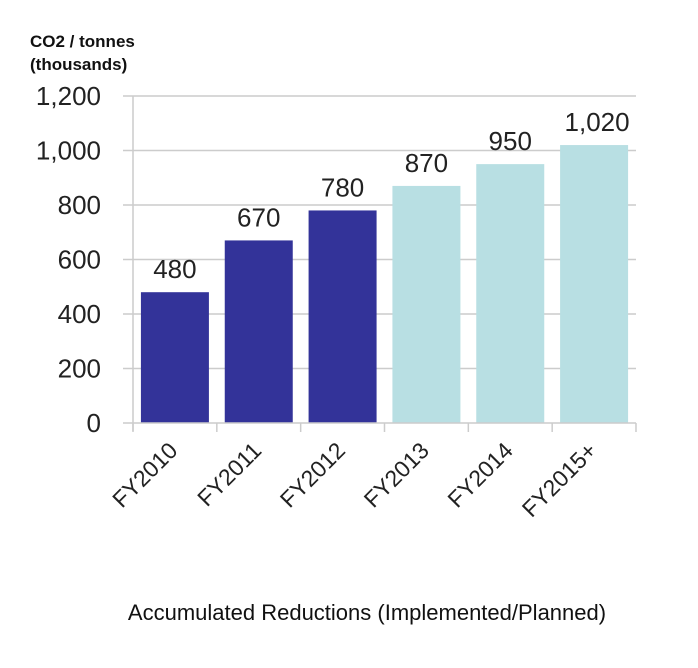  Describe the element at coordinates (229, 474) in the screenshot. I see `x-tick-label: FY2011` at that location.